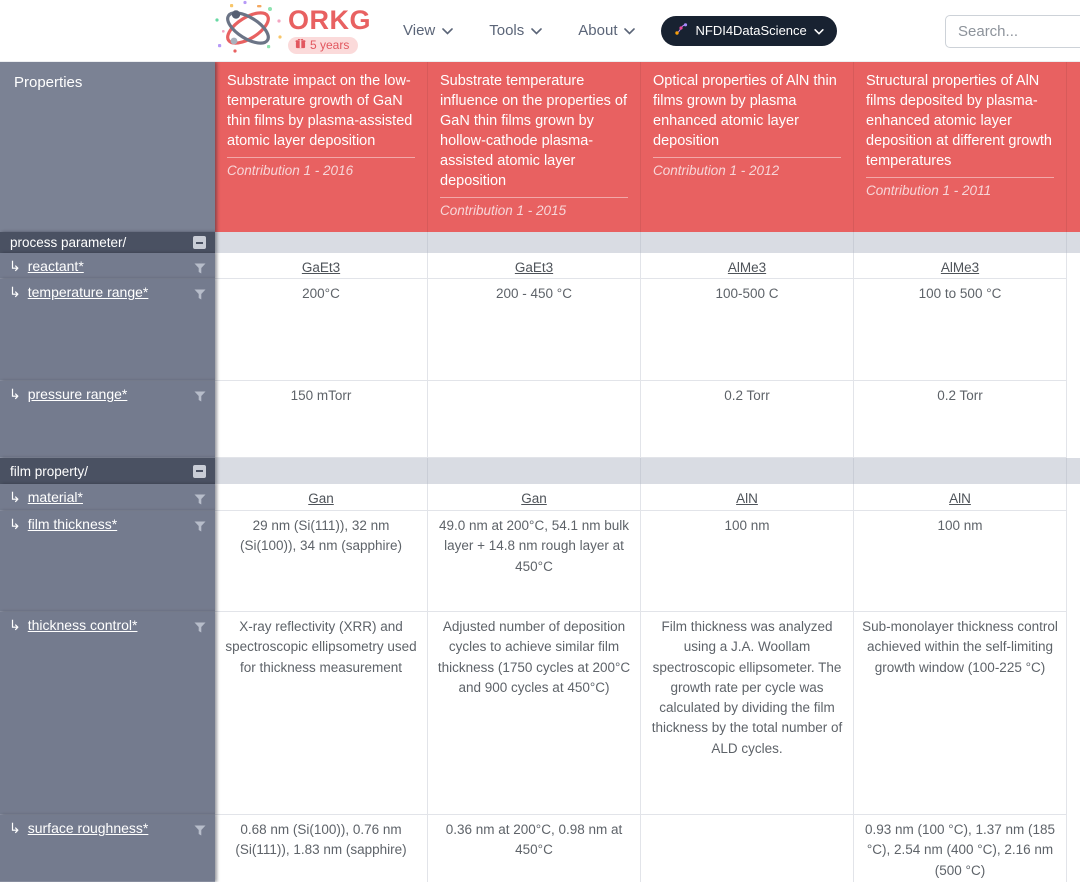  I want to click on menu-tools-label: Tools, so click(507, 30).